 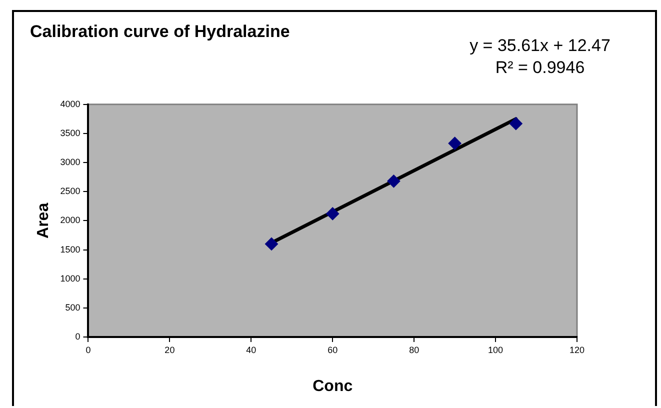 I want to click on x-axis-title: Conc, so click(x=332, y=386).